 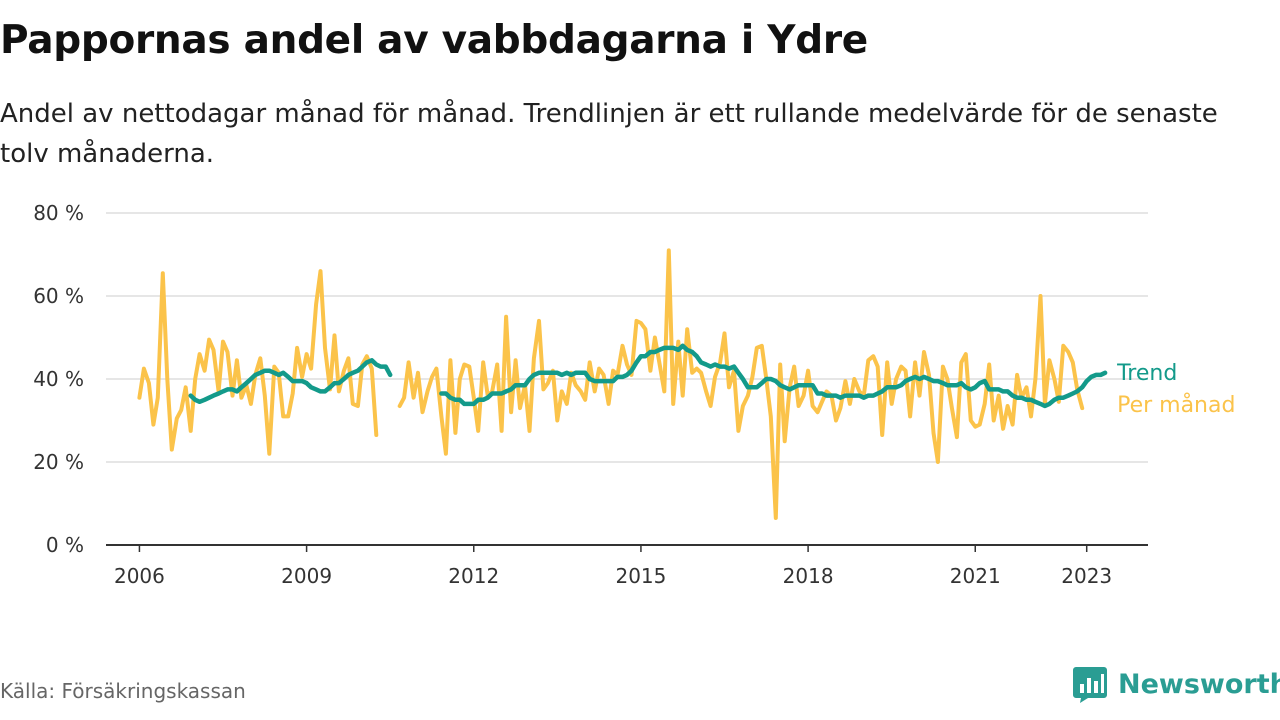 I want to click on y-tick-label: 80 %, so click(x=58, y=213).